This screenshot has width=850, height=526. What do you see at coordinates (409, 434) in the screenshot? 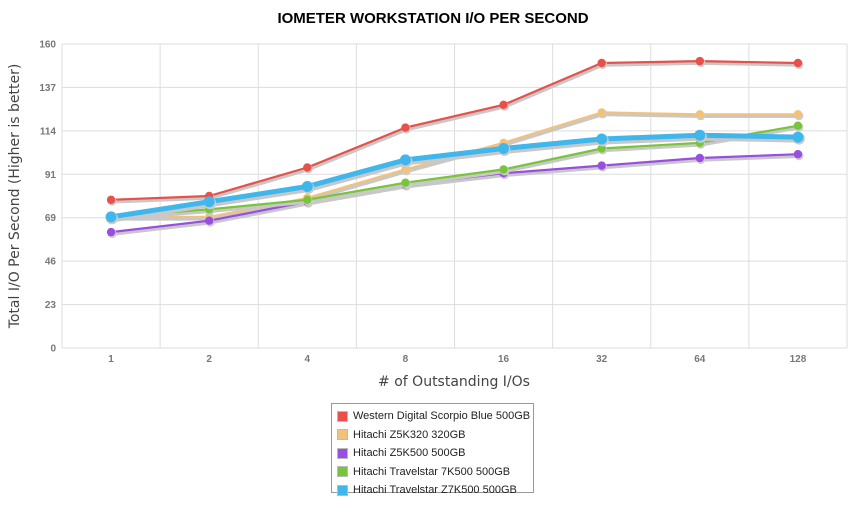
I see `legend-label: Hitachi Z5K320 320GB` at bounding box center [409, 434].